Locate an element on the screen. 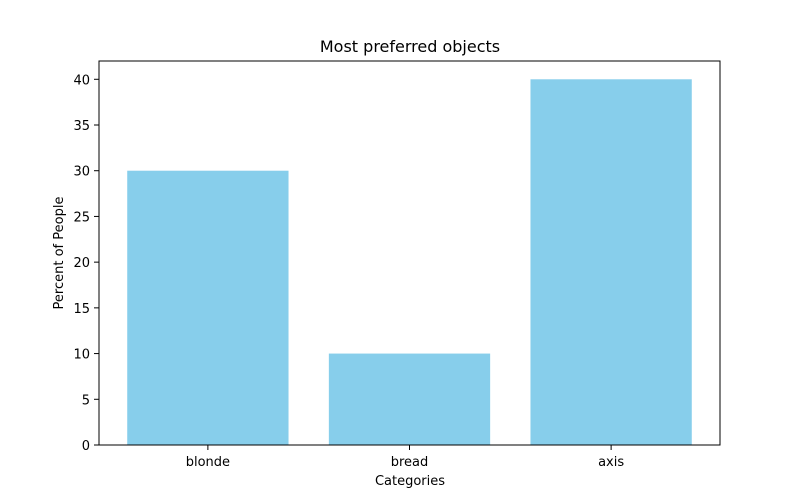 The image size is (800, 500). x-tick-label-bread: bread is located at coordinates (410, 462).